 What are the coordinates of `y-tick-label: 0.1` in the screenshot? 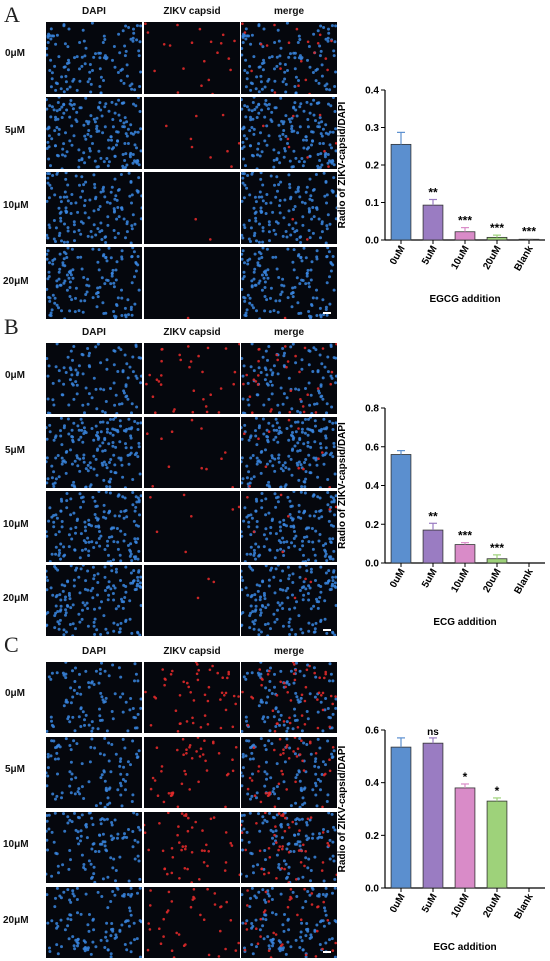 It's located at (372, 203).